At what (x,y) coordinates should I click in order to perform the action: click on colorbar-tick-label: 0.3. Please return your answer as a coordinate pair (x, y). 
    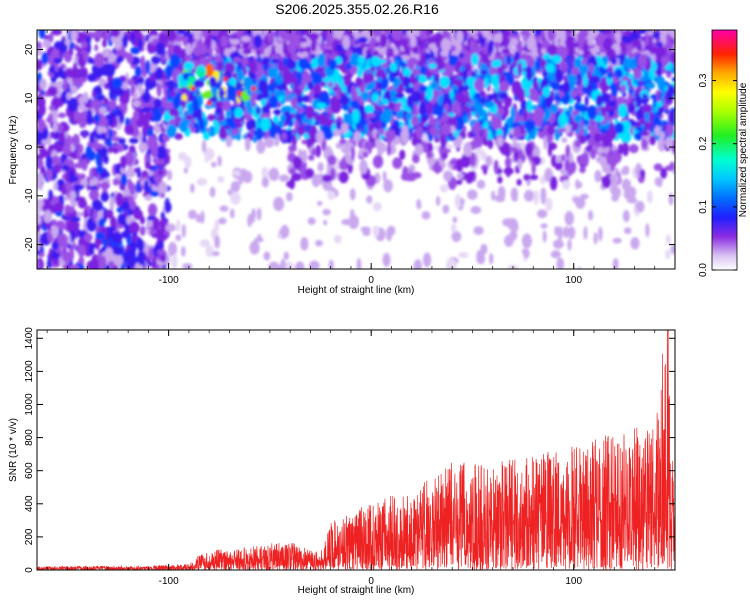
    Looking at the image, I should click on (703, 80).